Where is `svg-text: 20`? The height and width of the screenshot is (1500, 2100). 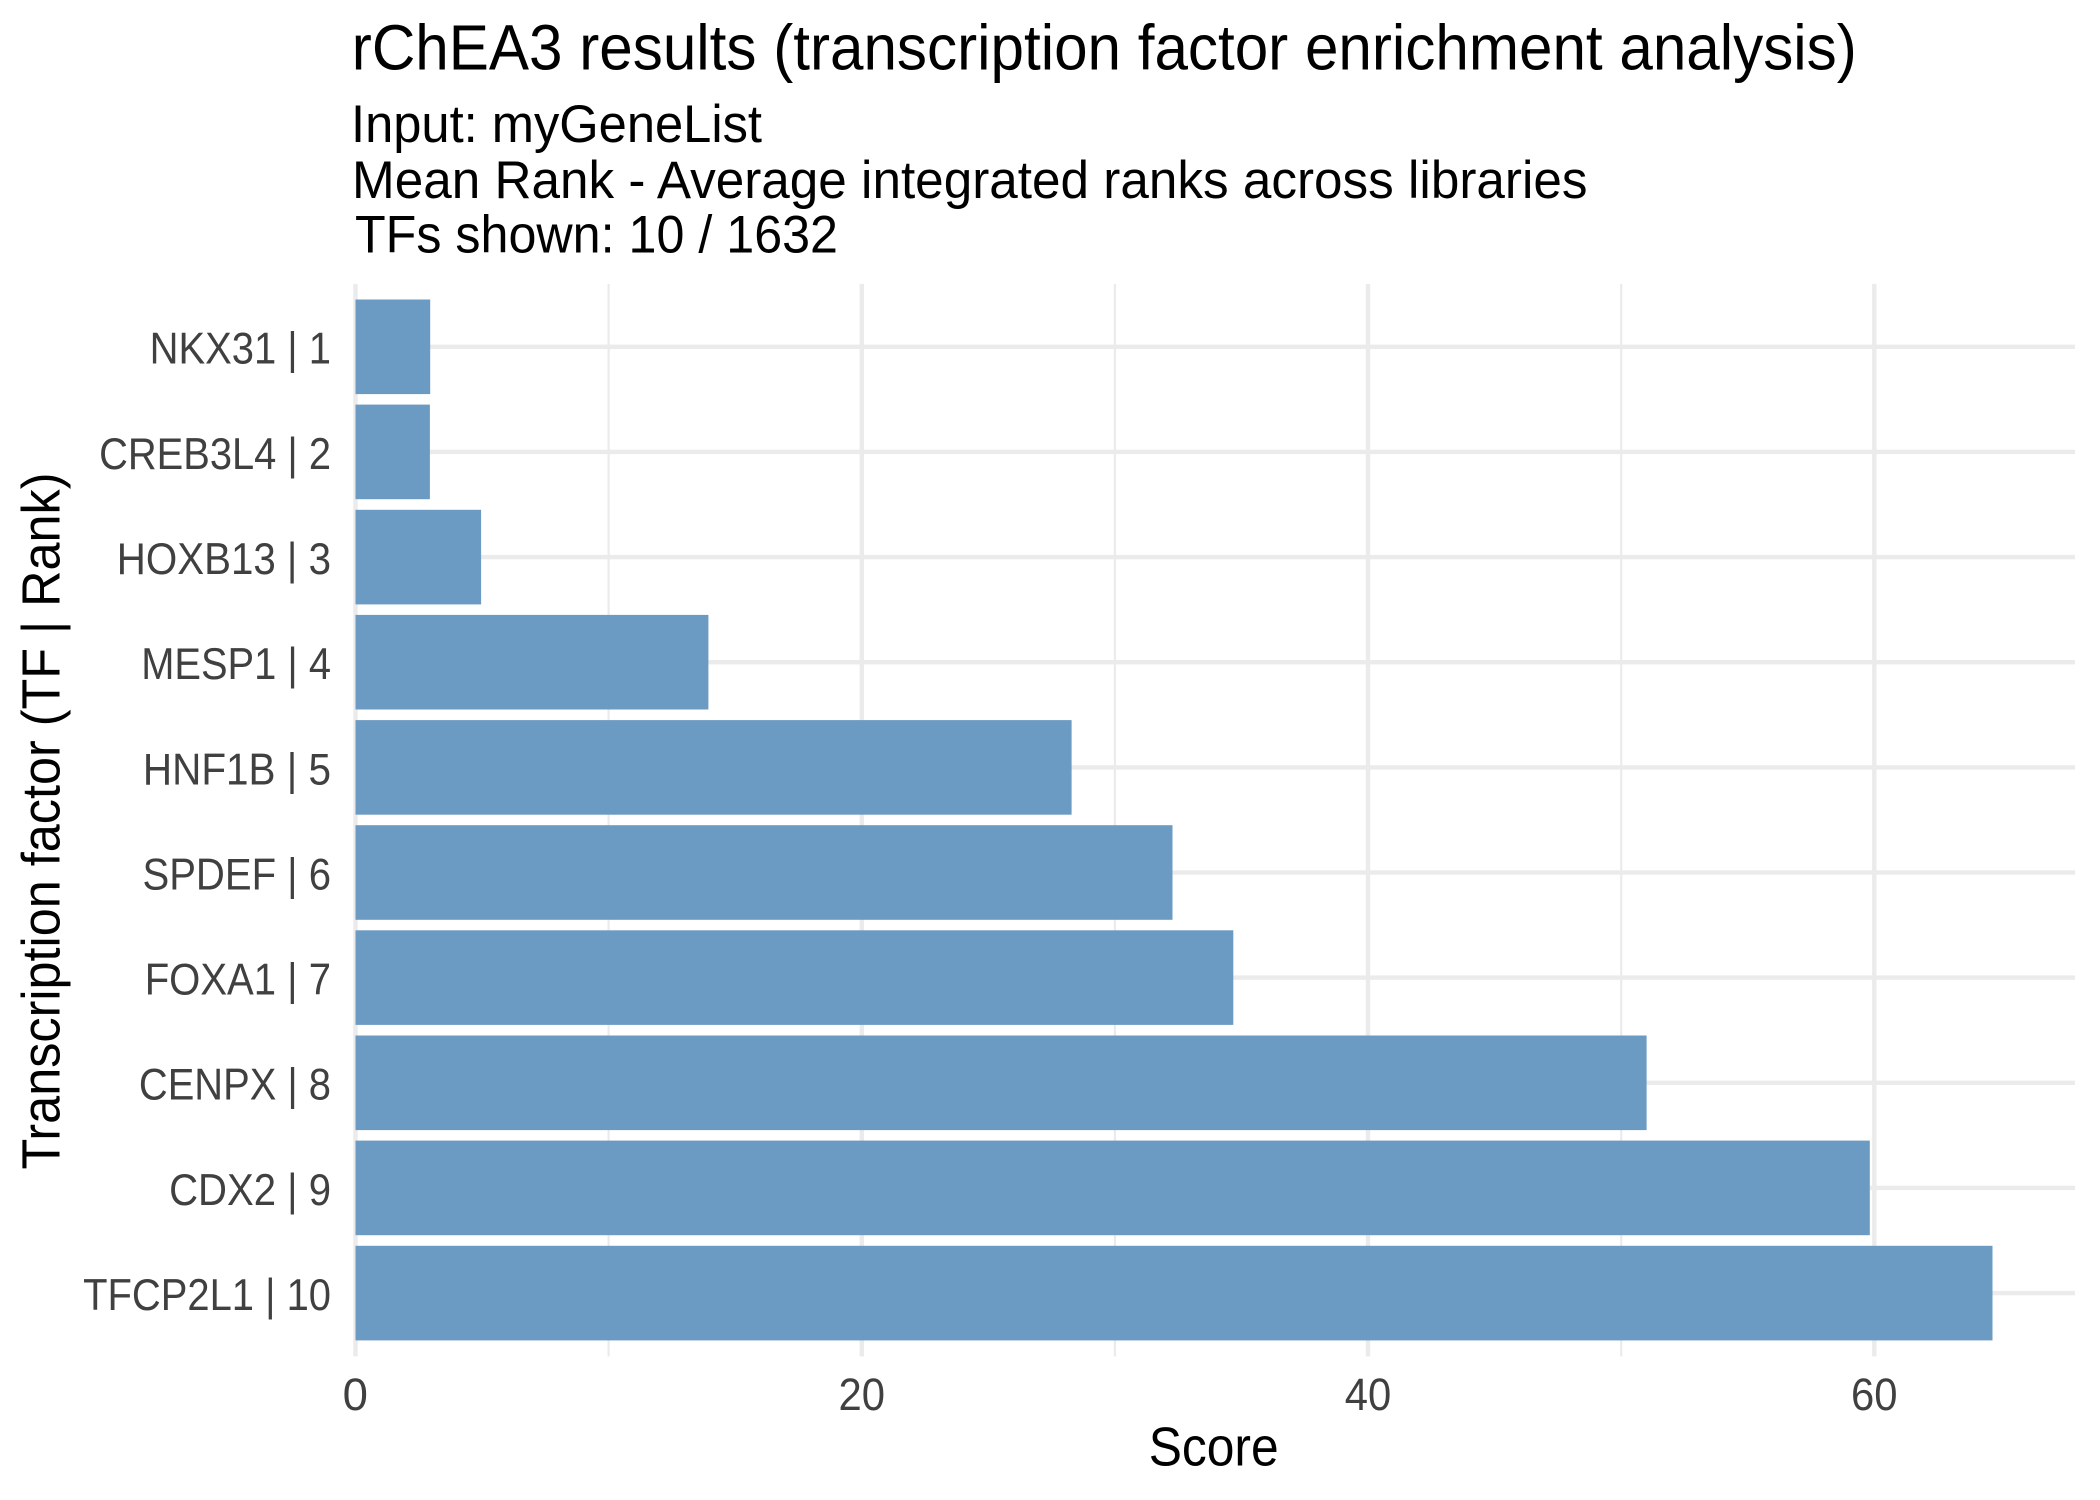 svg-text: 20 is located at coordinates (862, 1394).